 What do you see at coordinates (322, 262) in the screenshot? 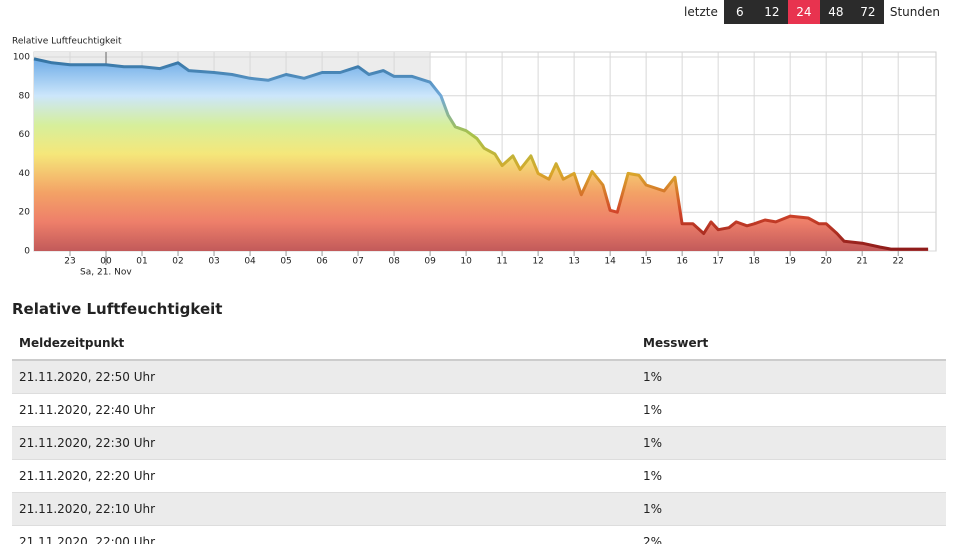
I see `x-tick-label: 06` at bounding box center [322, 262].